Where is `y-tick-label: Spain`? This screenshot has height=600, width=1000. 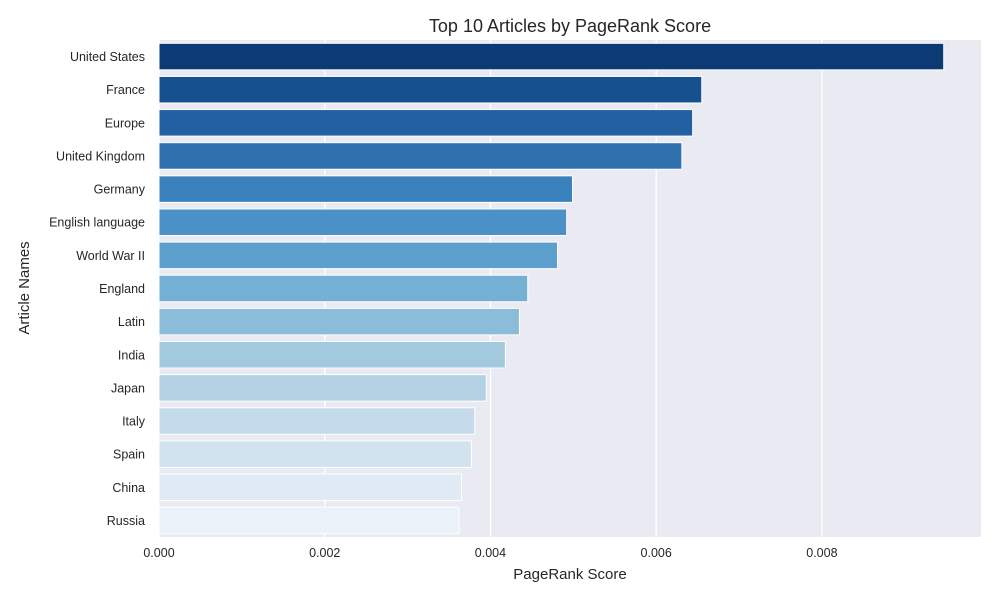
y-tick-label: Spain is located at coordinates (129, 455).